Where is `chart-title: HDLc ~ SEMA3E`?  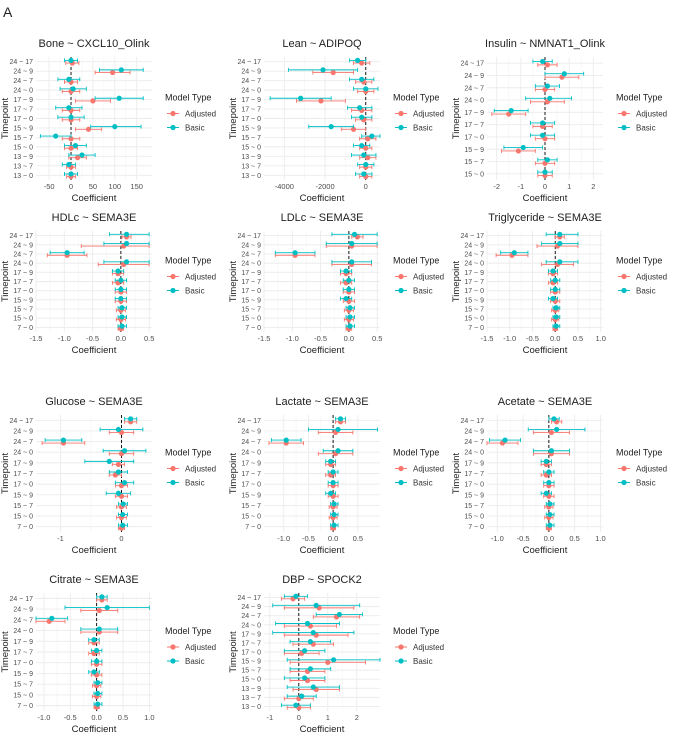 chart-title: HDLc ~ SEMA3E is located at coordinates (94, 218).